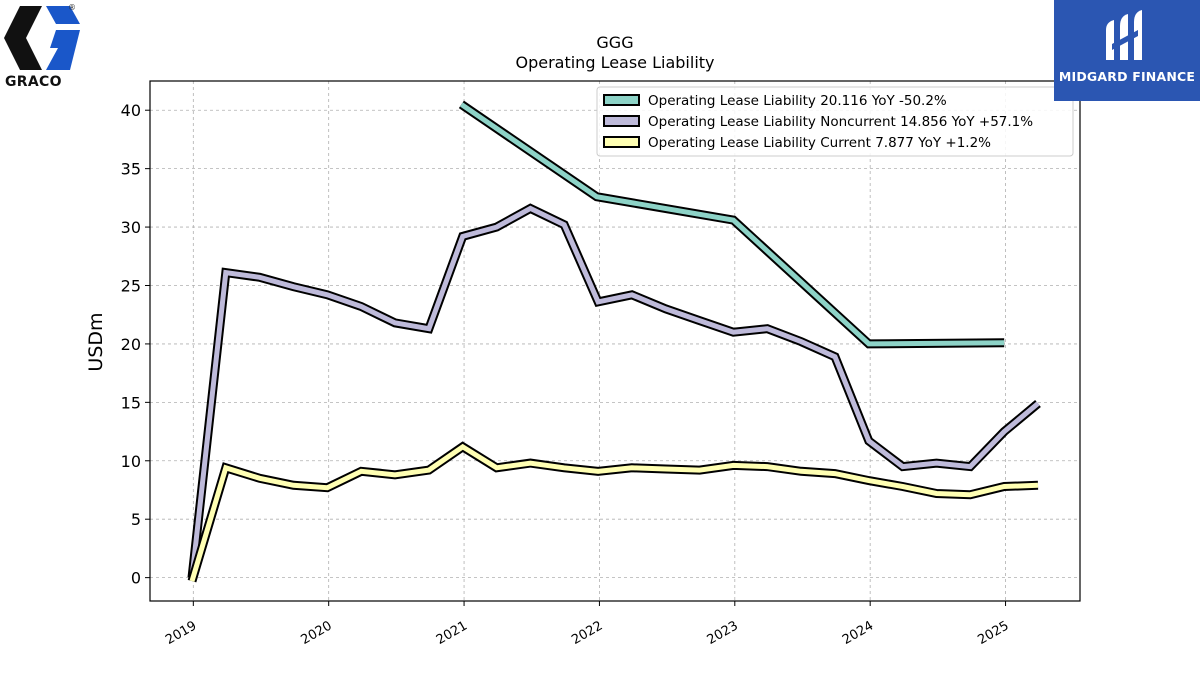 The image size is (1200, 675). I want to click on registered-mark: ®, so click(72, 7).